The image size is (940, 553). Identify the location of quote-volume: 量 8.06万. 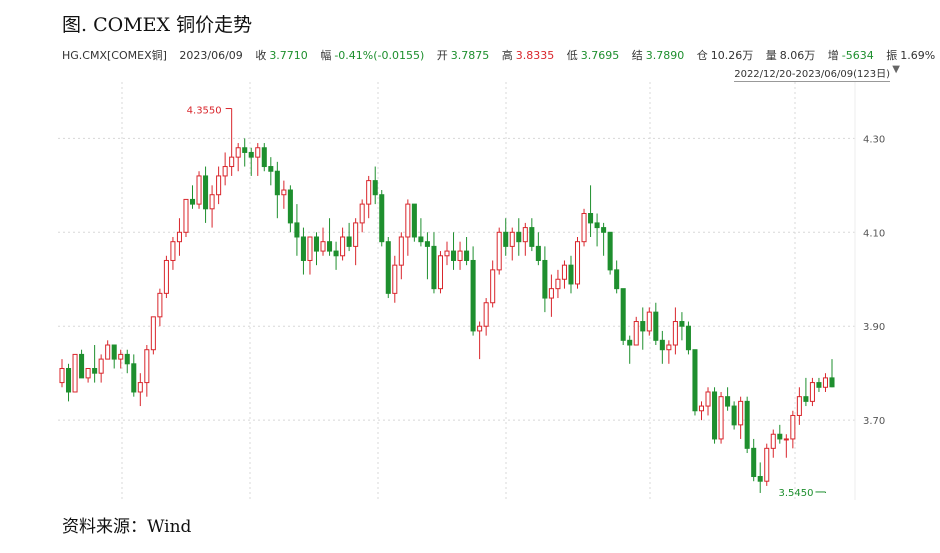
(791, 55).